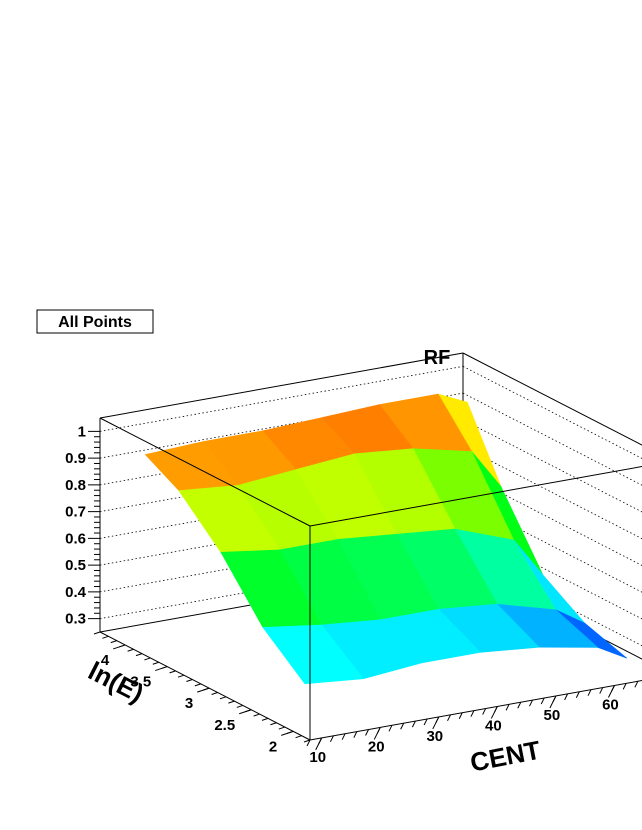 Image resolution: width=642 pixels, height=830 pixels. What do you see at coordinates (437, 358) in the screenshot?
I see `z-axis-label: RF` at bounding box center [437, 358].